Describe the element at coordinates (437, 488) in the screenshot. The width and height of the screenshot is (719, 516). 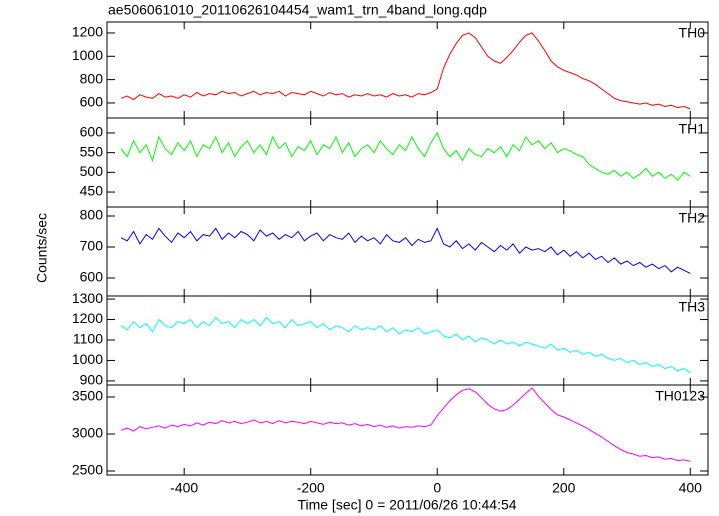
I see `x-tick-label: 0` at that location.